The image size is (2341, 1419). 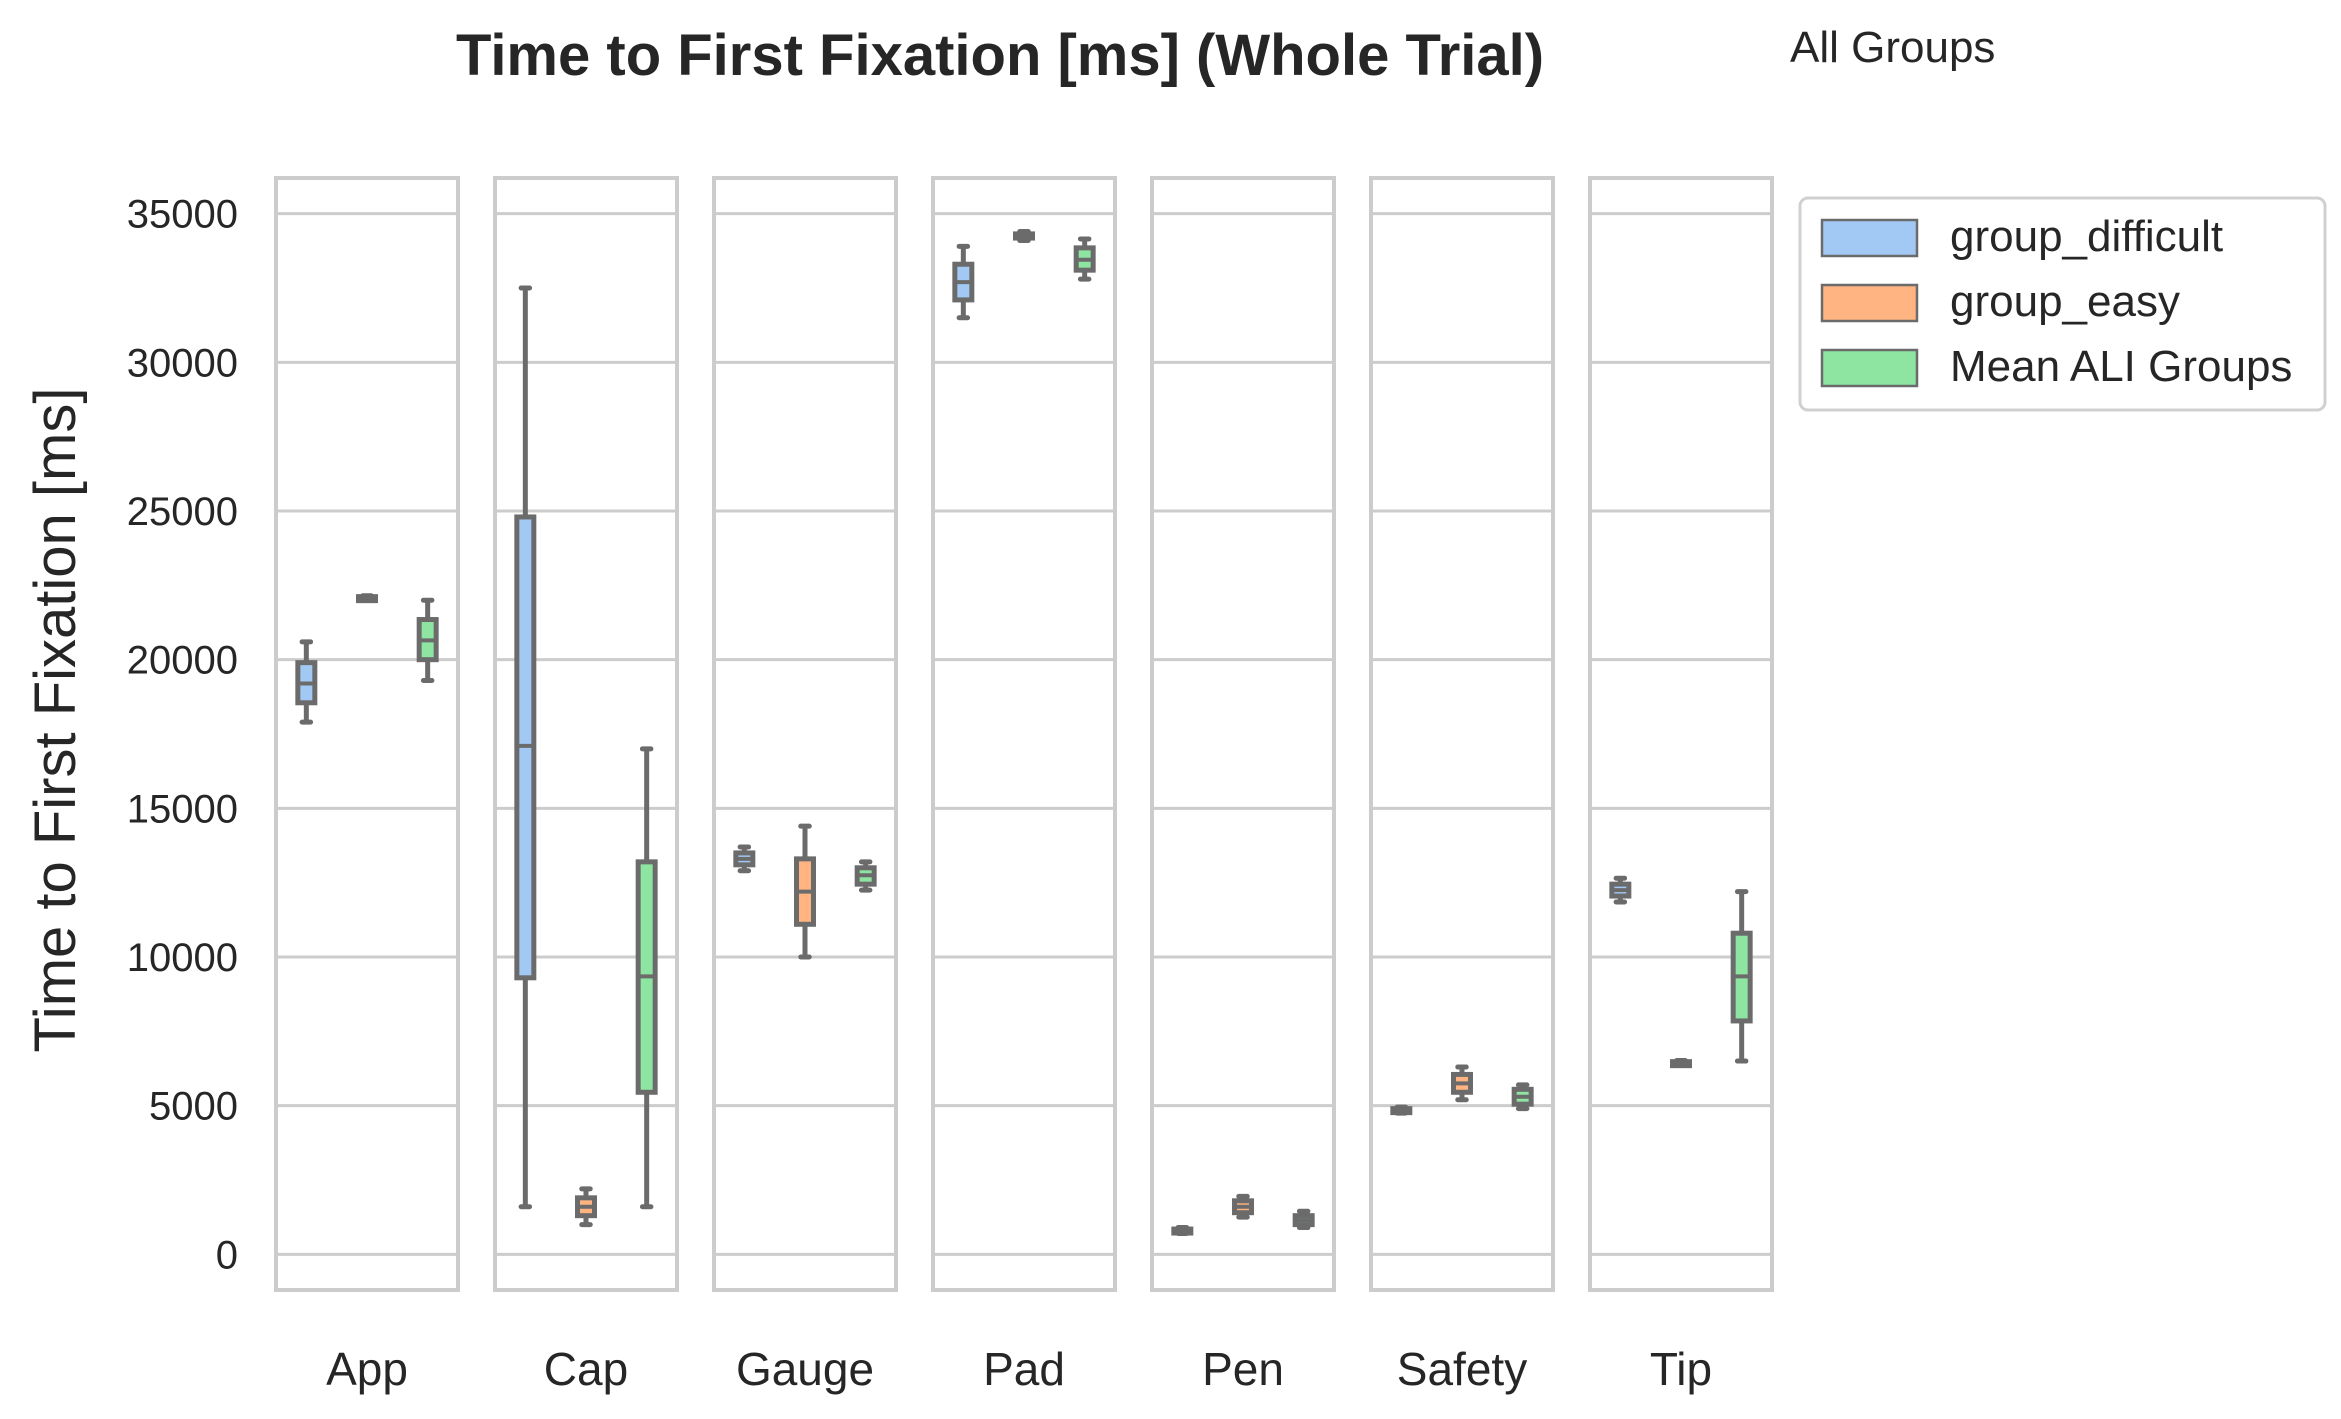 What do you see at coordinates (193, 1107) in the screenshot?
I see `y-tick-label: 5000` at bounding box center [193, 1107].